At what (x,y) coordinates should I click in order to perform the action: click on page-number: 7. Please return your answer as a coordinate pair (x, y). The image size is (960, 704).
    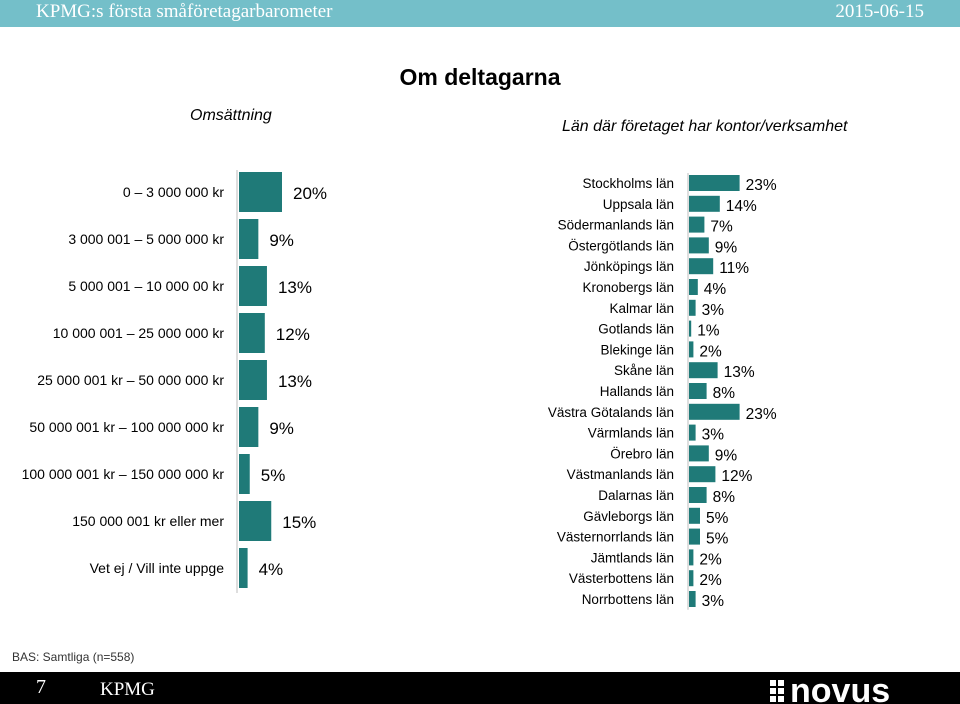
    Looking at the image, I should click on (41, 687).